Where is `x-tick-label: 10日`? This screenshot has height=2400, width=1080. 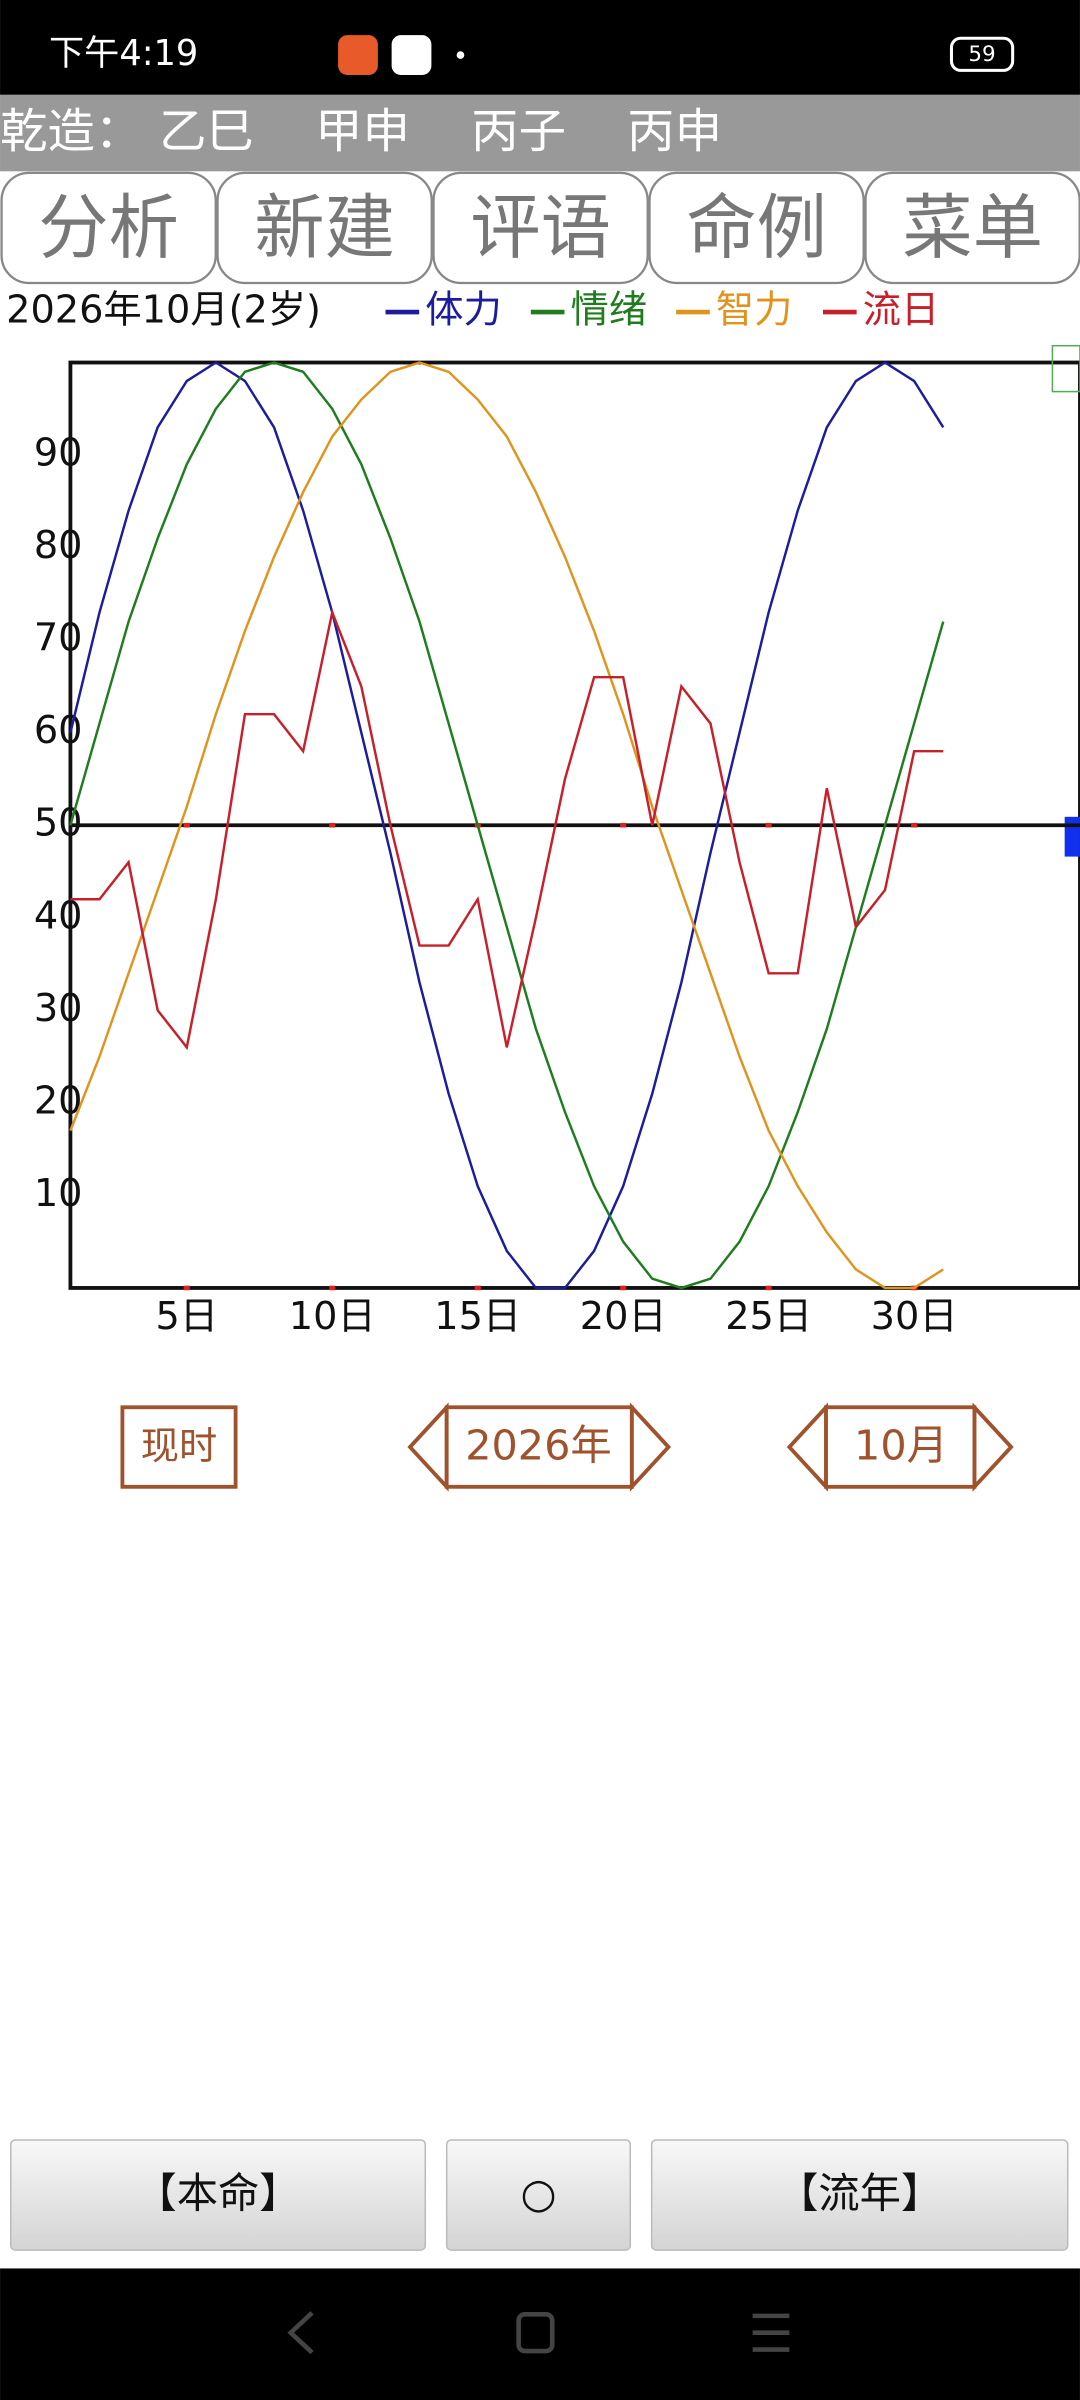 x-tick-label: 10日 is located at coordinates (332, 1317).